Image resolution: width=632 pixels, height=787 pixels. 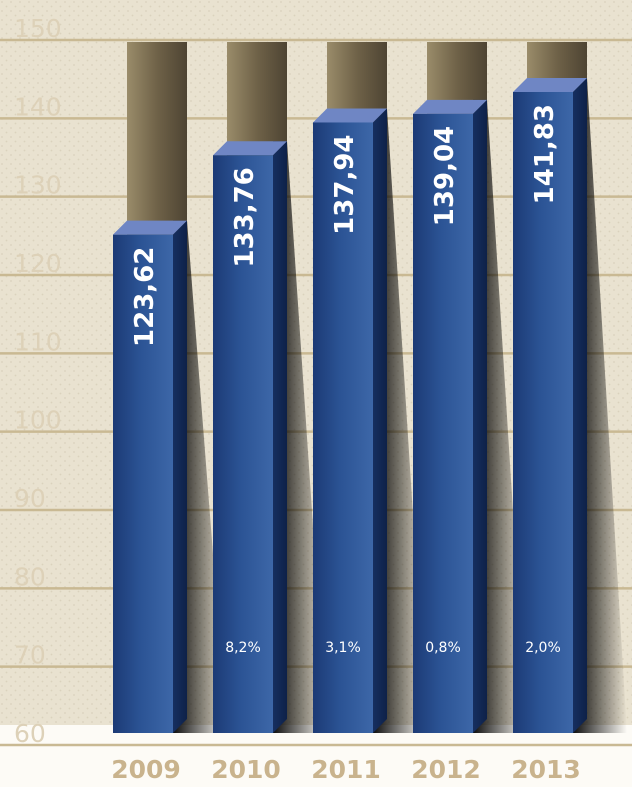 What do you see at coordinates (38, 185) in the screenshot?
I see `y-tick-label: 130` at bounding box center [38, 185].